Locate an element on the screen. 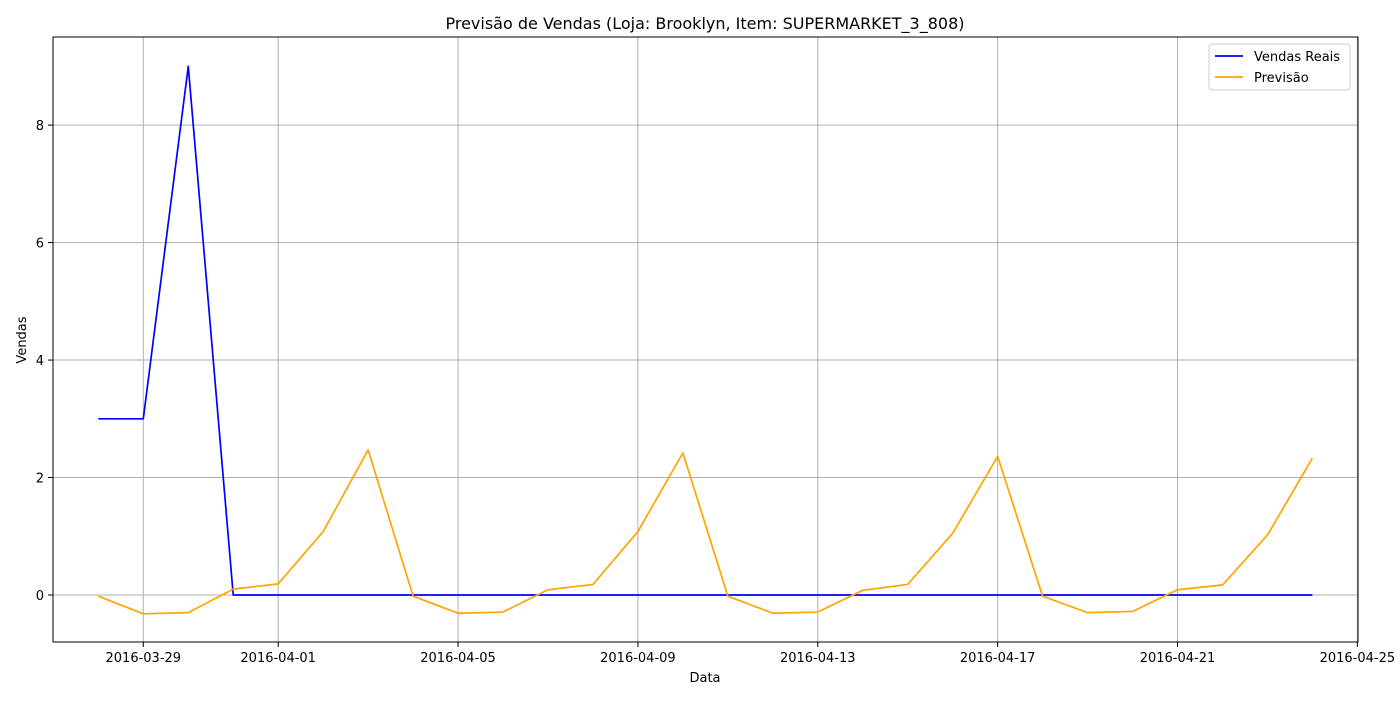 The image size is (1400, 704). x-tick-label: 2016-04-09 is located at coordinates (638, 658).